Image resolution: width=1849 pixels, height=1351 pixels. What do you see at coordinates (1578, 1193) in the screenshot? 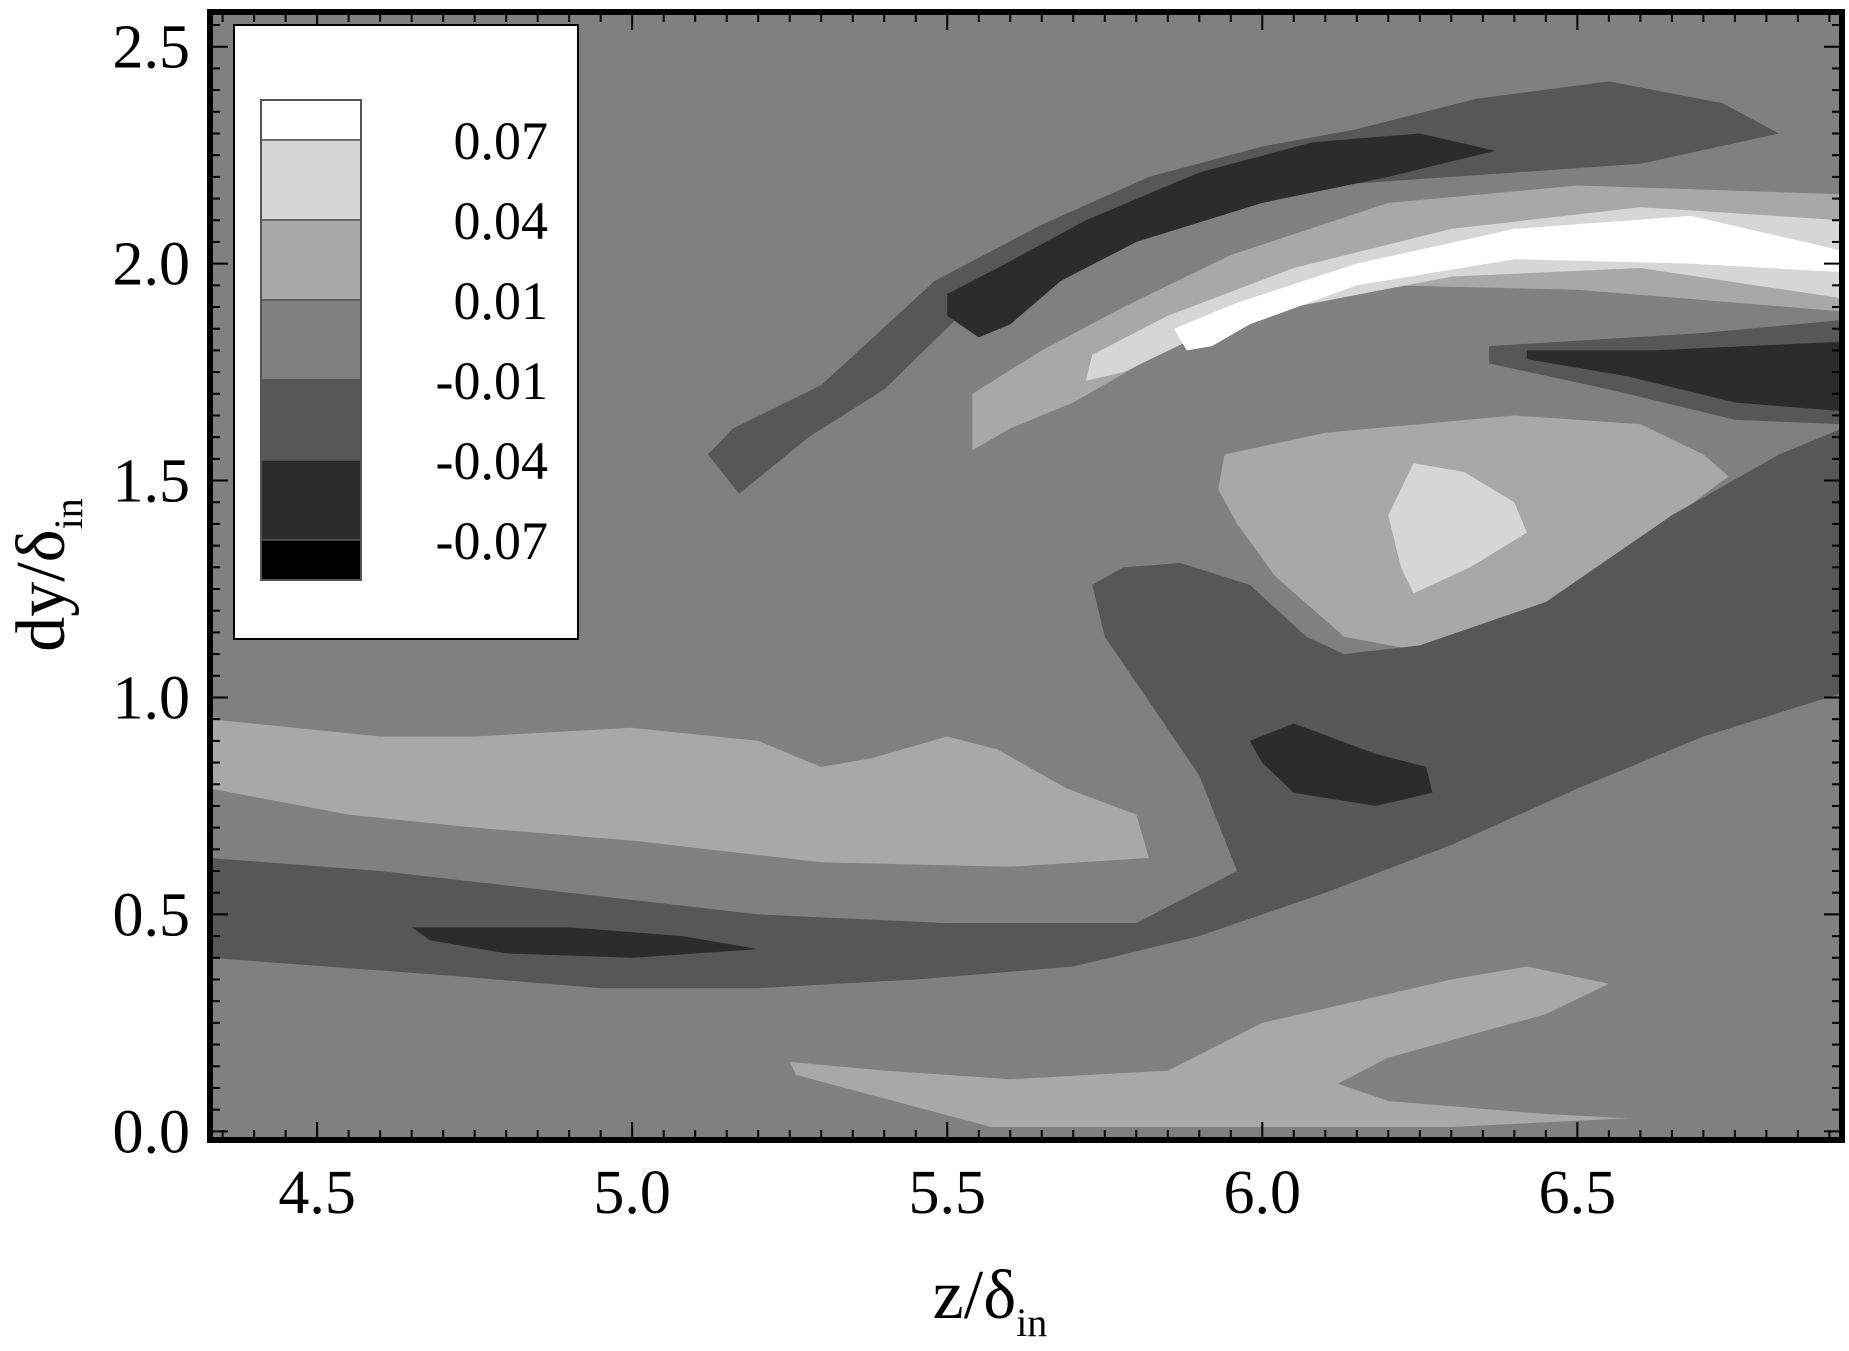
I see `x-tick-label: 6.5` at bounding box center [1578, 1193].